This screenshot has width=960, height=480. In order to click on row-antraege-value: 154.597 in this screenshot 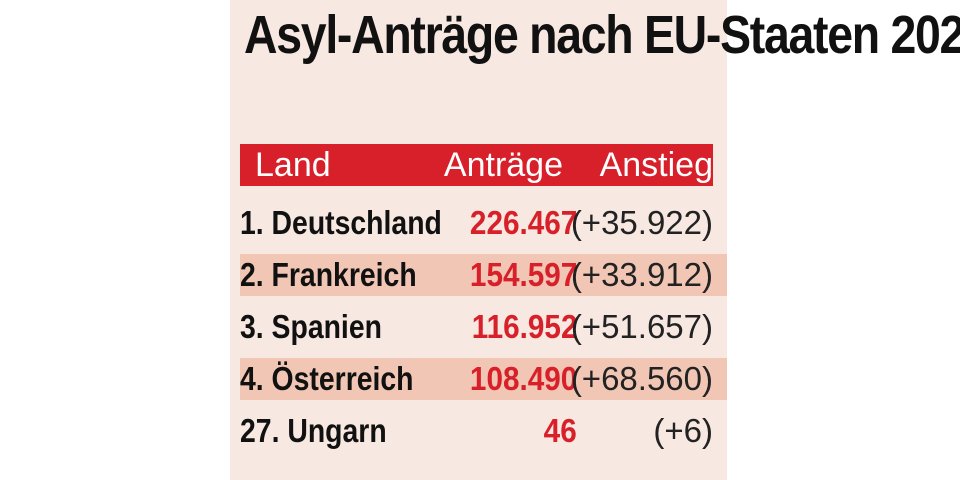, I will do `click(523, 274)`.